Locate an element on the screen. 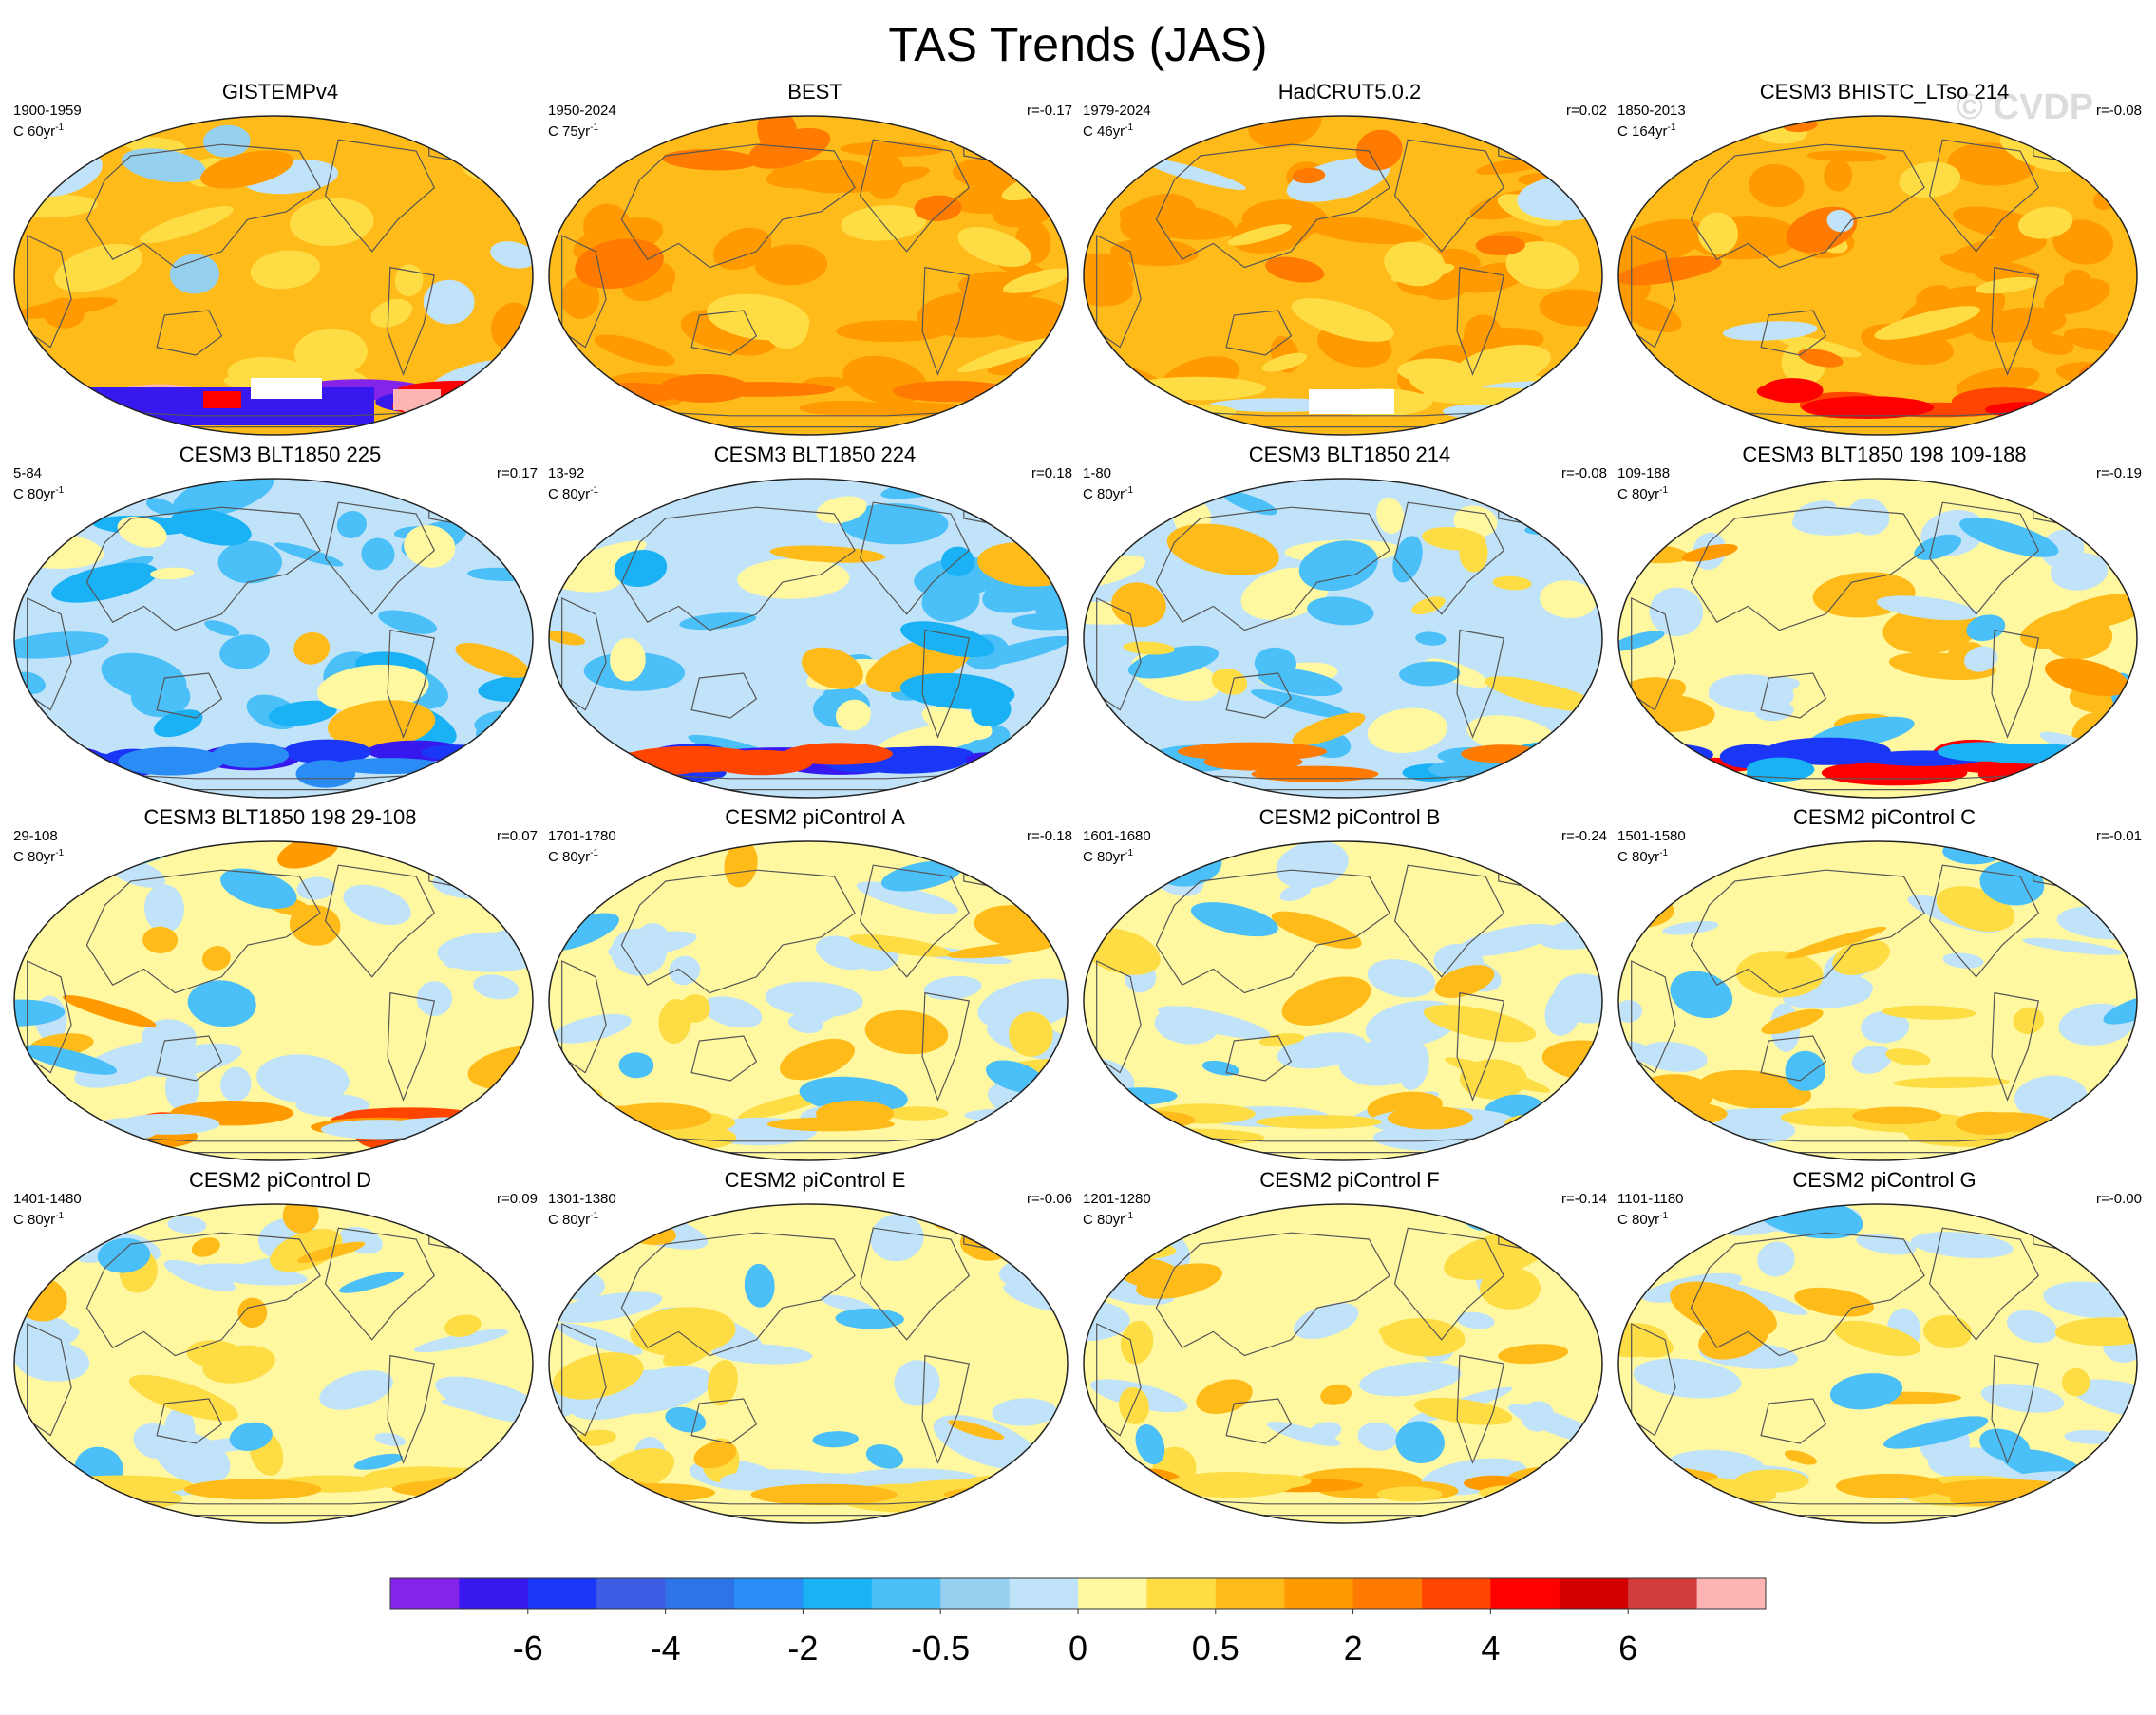 The width and height of the screenshot is (2156, 1715). map-panel: CESM3 BLT1850 224 13-92 C 80yr-1 r=0.18 is located at coordinates (815, 621).